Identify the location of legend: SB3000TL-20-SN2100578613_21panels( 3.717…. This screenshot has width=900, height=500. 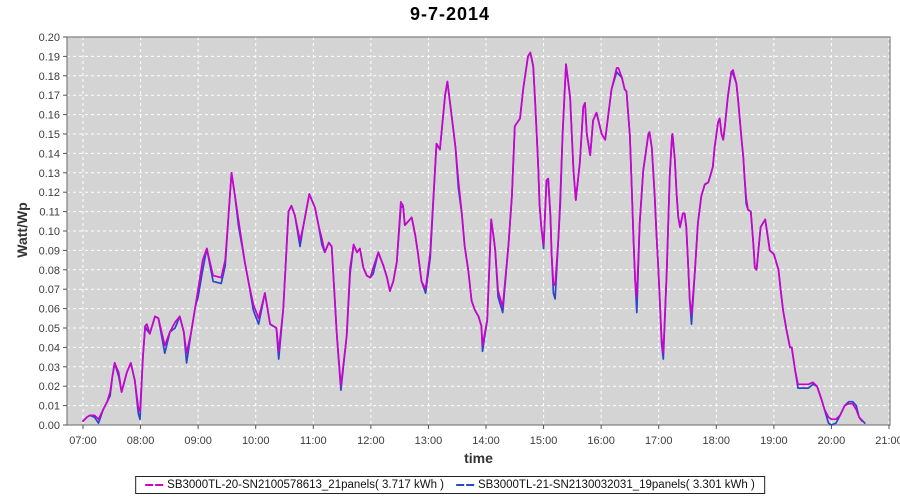
(450, 485).